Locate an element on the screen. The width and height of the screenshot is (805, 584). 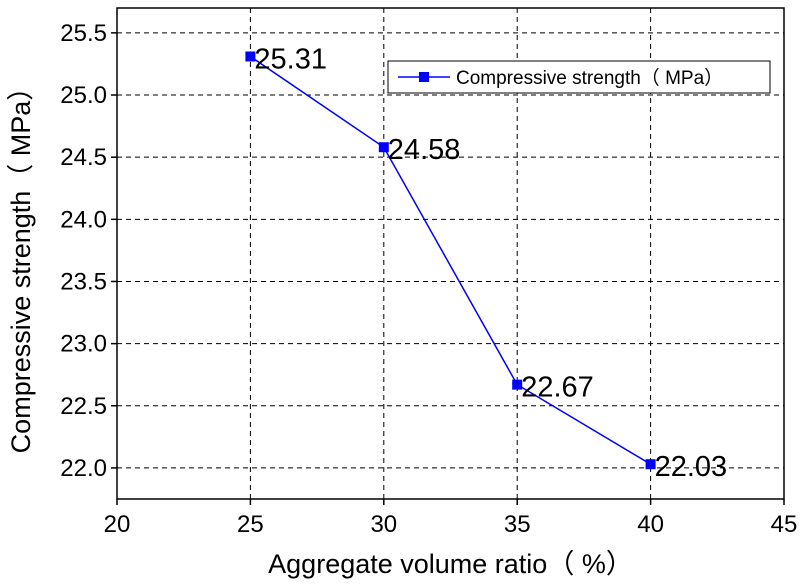
y-tick-label: 22.0 is located at coordinates (83, 468).